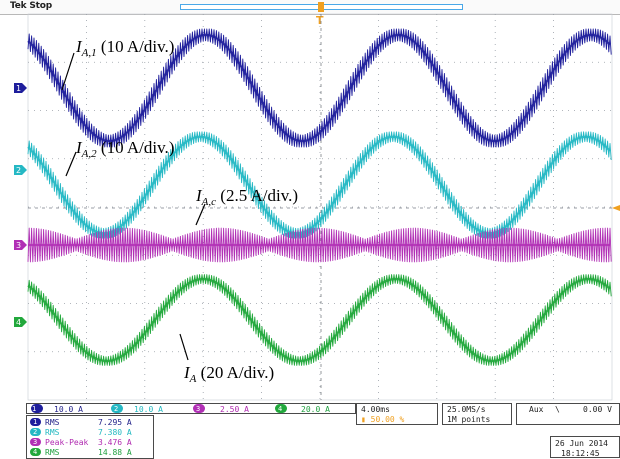 The image size is (620, 459). Describe the element at coordinates (115, 432) in the screenshot. I see `m2-value: 7.380 A` at that location.